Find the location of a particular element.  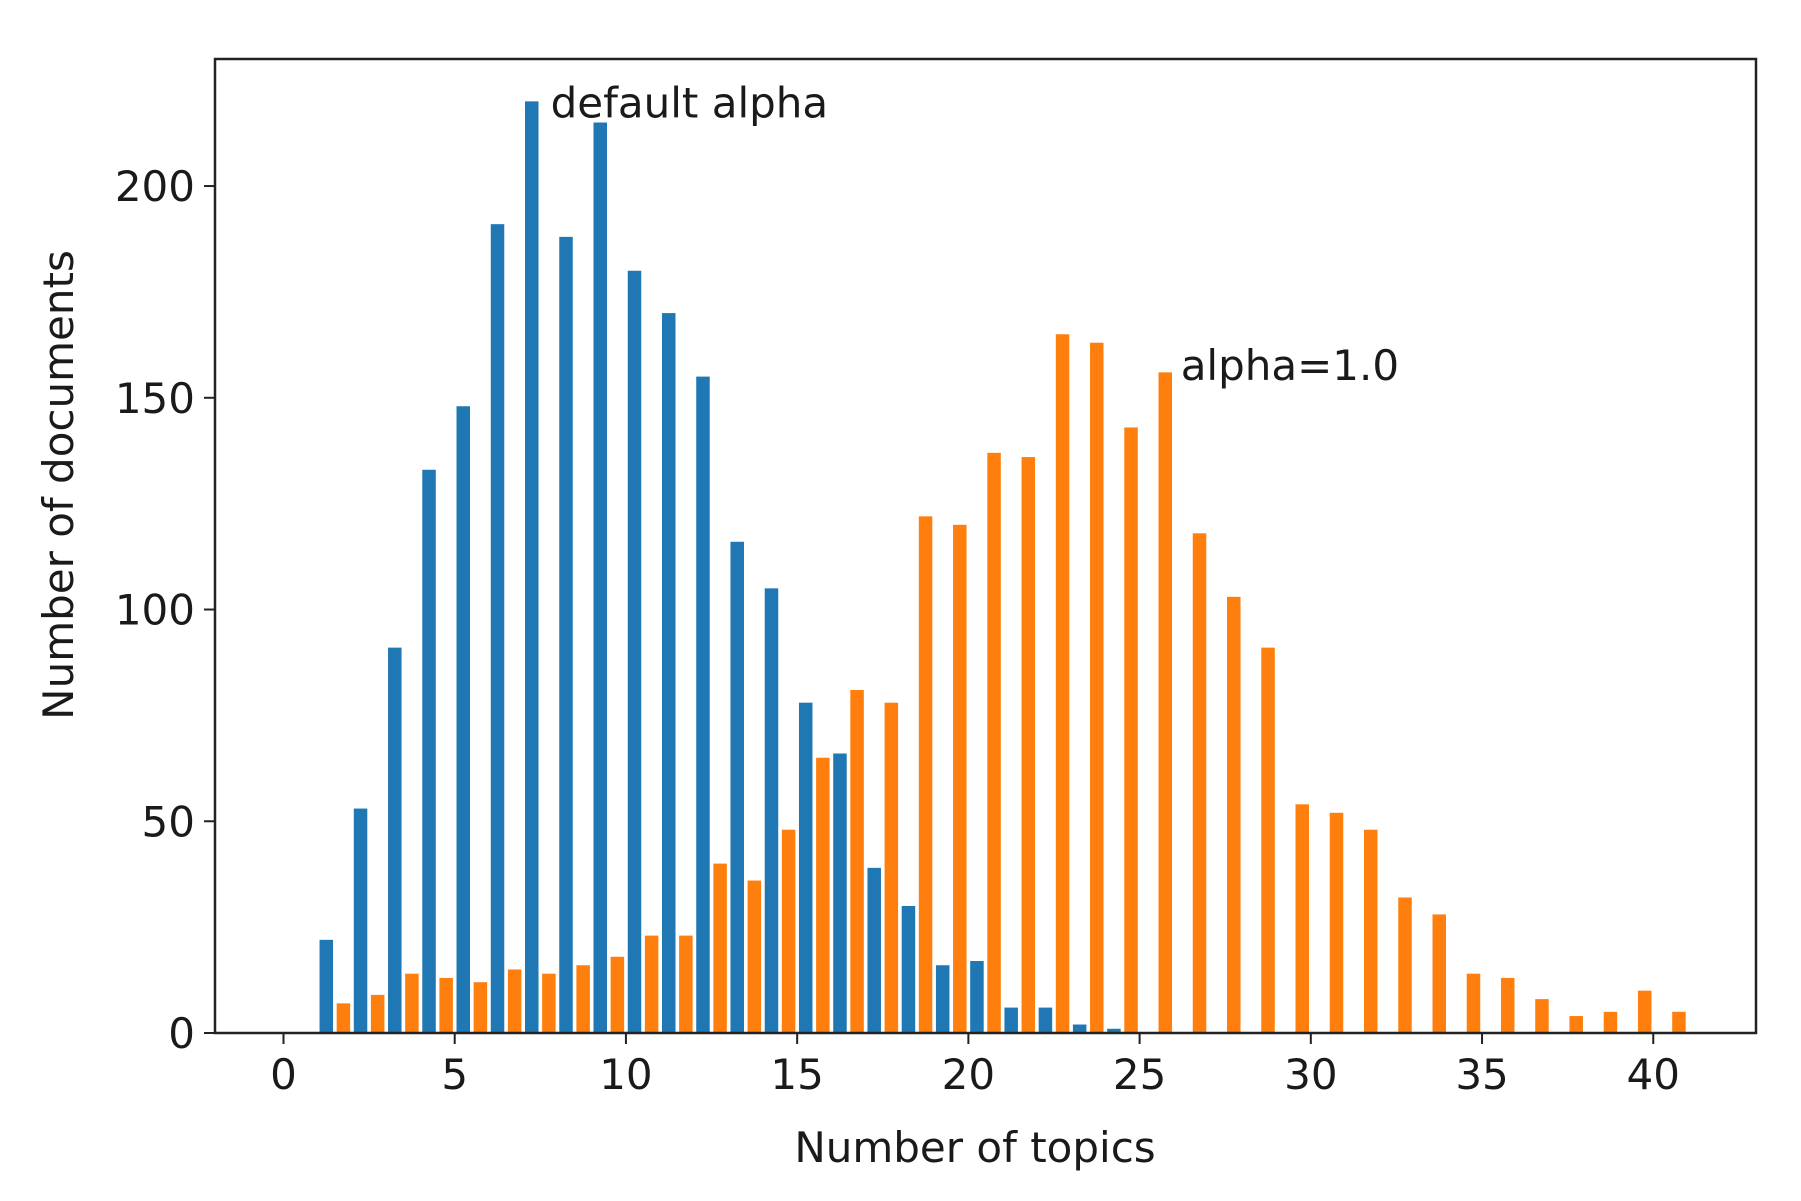

y-axis-ticks: 0 50 100 150 200 is located at coordinates (165, 610).